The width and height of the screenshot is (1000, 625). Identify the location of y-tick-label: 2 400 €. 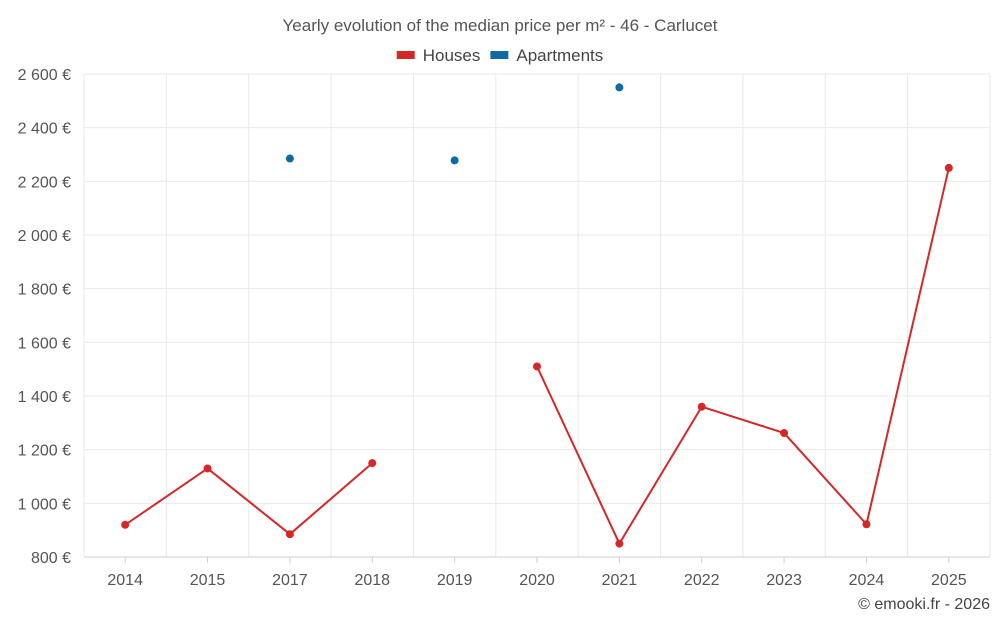
(44, 129).